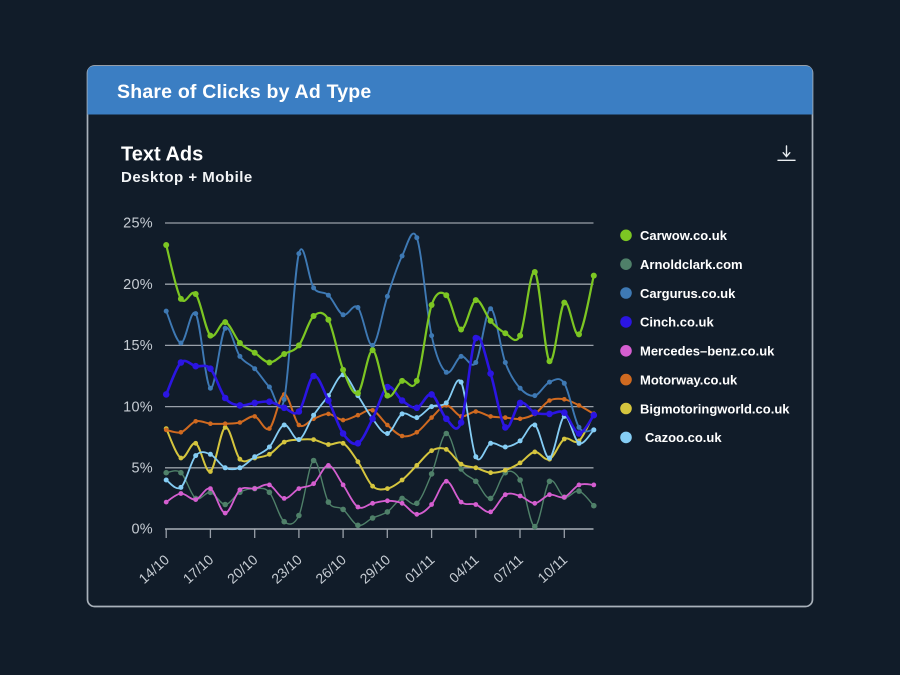 The width and height of the screenshot is (900, 675). What do you see at coordinates (138, 346) in the screenshot?
I see `svg-text: 15%` at bounding box center [138, 346].